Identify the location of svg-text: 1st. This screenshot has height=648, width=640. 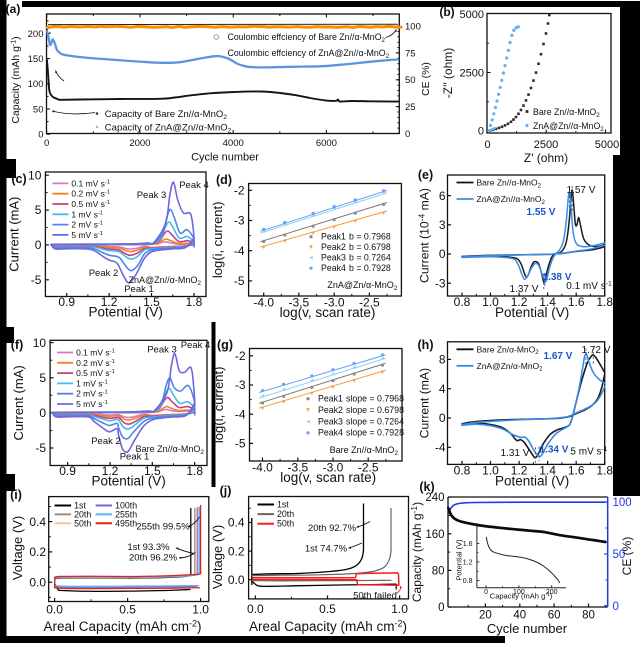
(283, 505).